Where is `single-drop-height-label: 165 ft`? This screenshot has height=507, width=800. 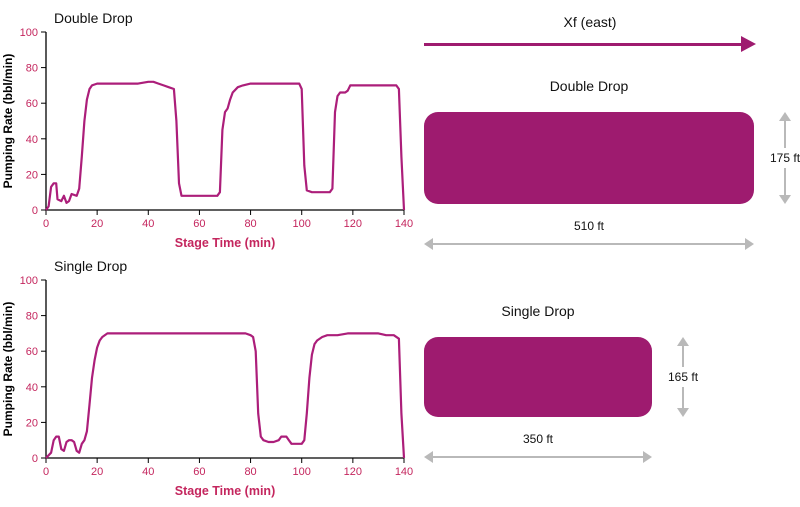 single-drop-height-label: 165 ft is located at coordinates (683, 377).